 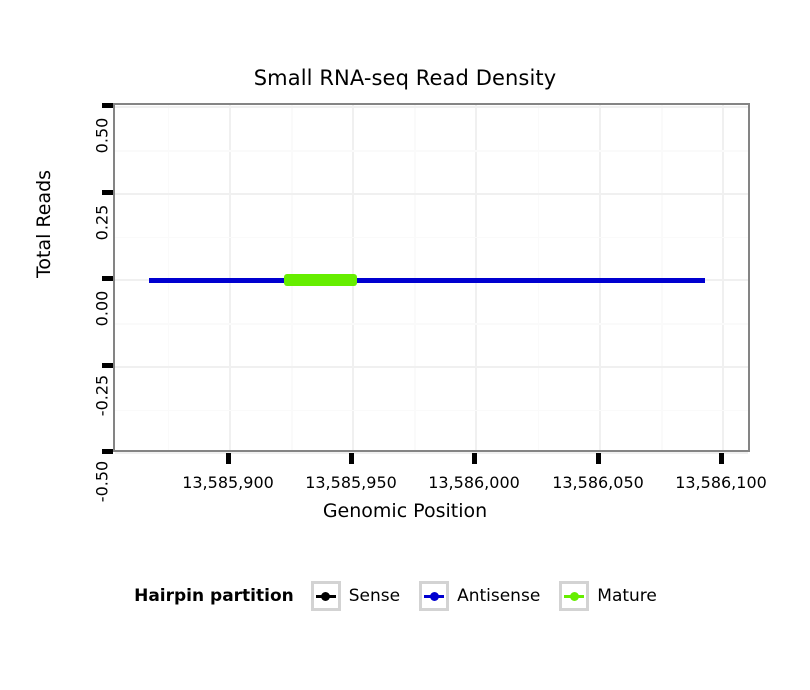 What do you see at coordinates (320, 279) in the screenshot?
I see `series-line-mature` at bounding box center [320, 279].